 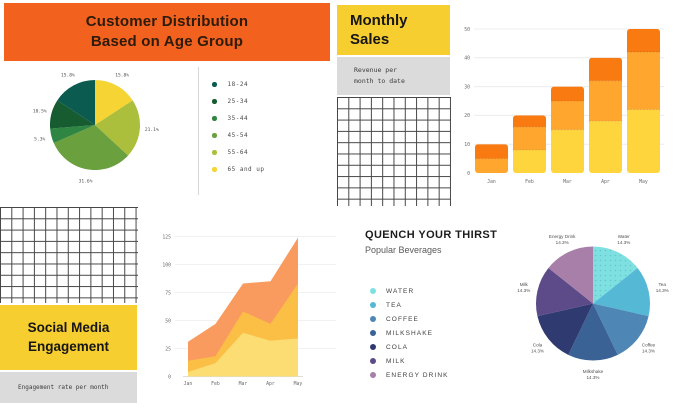 What do you see at coordinates (467, 87) in the screenshot?
I see `y-tick-label: 30` at bounding box center [467, 87].